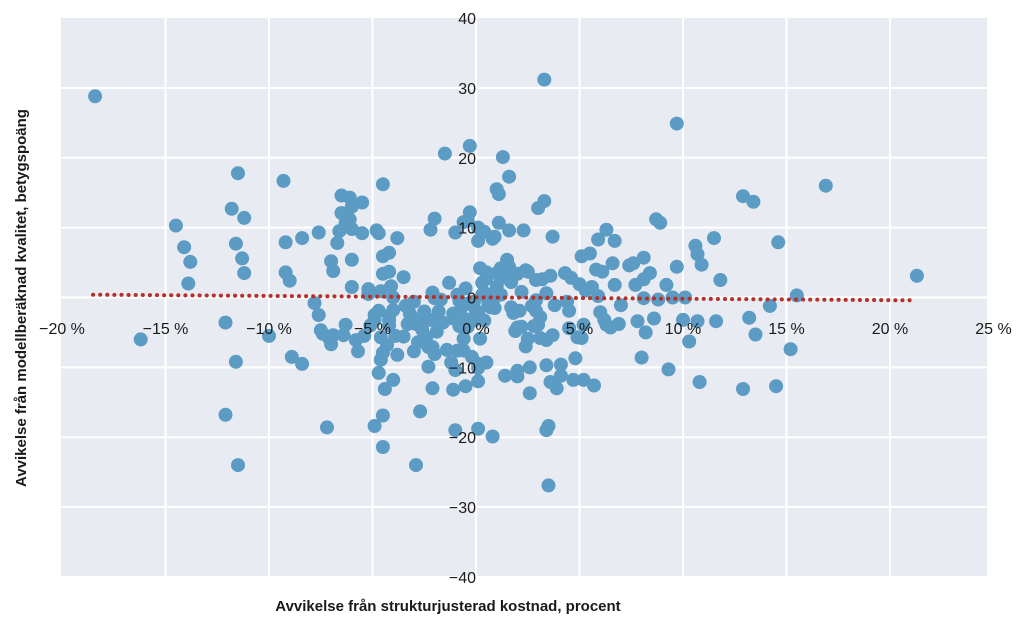  I want to click on y-tick-label: 0, so click(471, 299).